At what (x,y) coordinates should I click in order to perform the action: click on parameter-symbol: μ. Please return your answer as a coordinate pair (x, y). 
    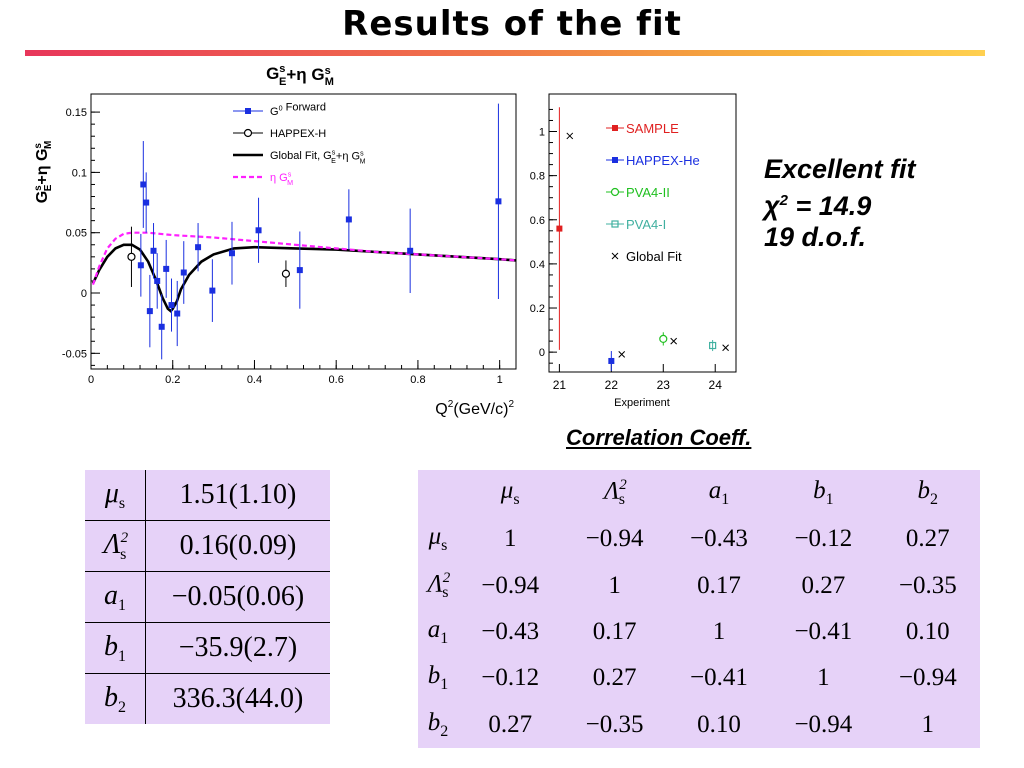
    Looking at the image, I should click on (111, 493).